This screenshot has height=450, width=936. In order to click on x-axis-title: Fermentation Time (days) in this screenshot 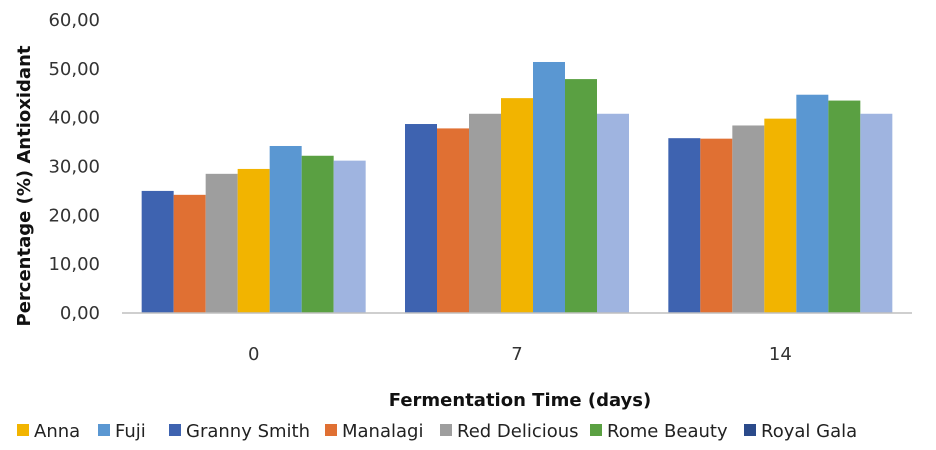, I will do `click(520, 400)`.